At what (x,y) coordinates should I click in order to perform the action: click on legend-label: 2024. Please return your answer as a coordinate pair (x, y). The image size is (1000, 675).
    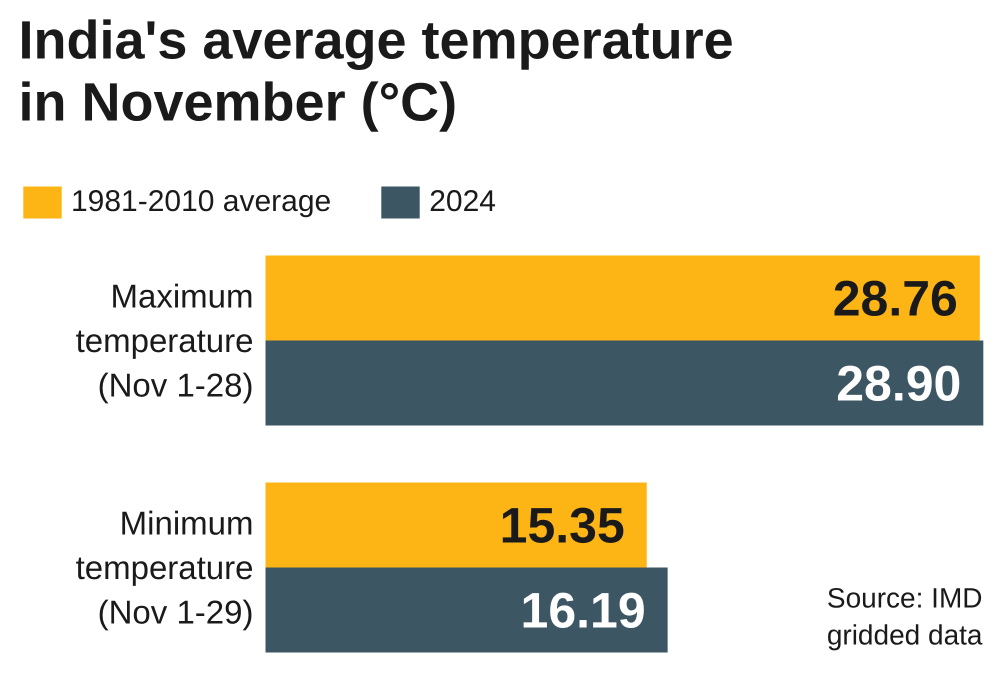
    Looking at the image, I should click on (462, 202).